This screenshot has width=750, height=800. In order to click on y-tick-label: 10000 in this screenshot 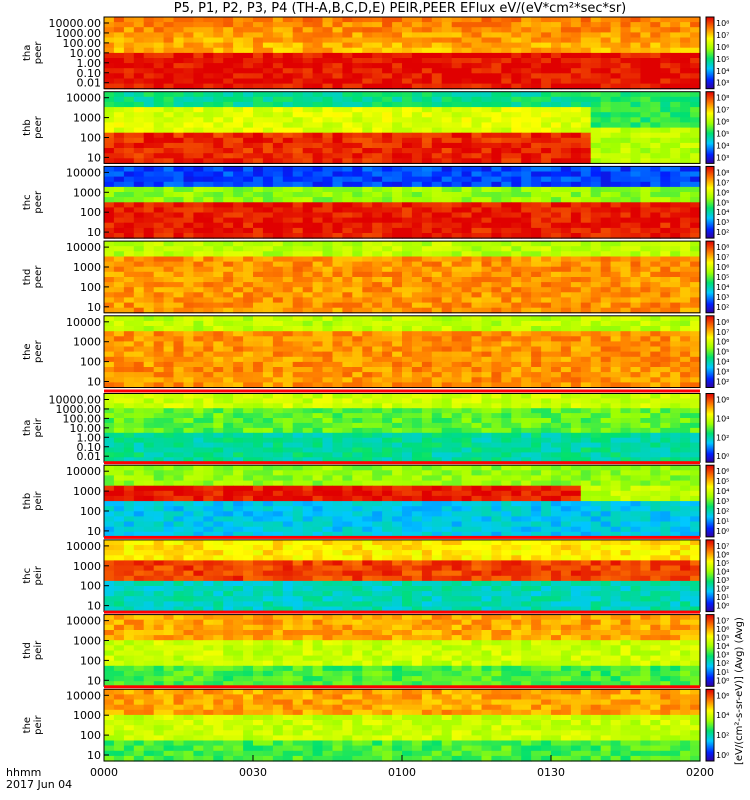, I will do `click(83, 172)`.